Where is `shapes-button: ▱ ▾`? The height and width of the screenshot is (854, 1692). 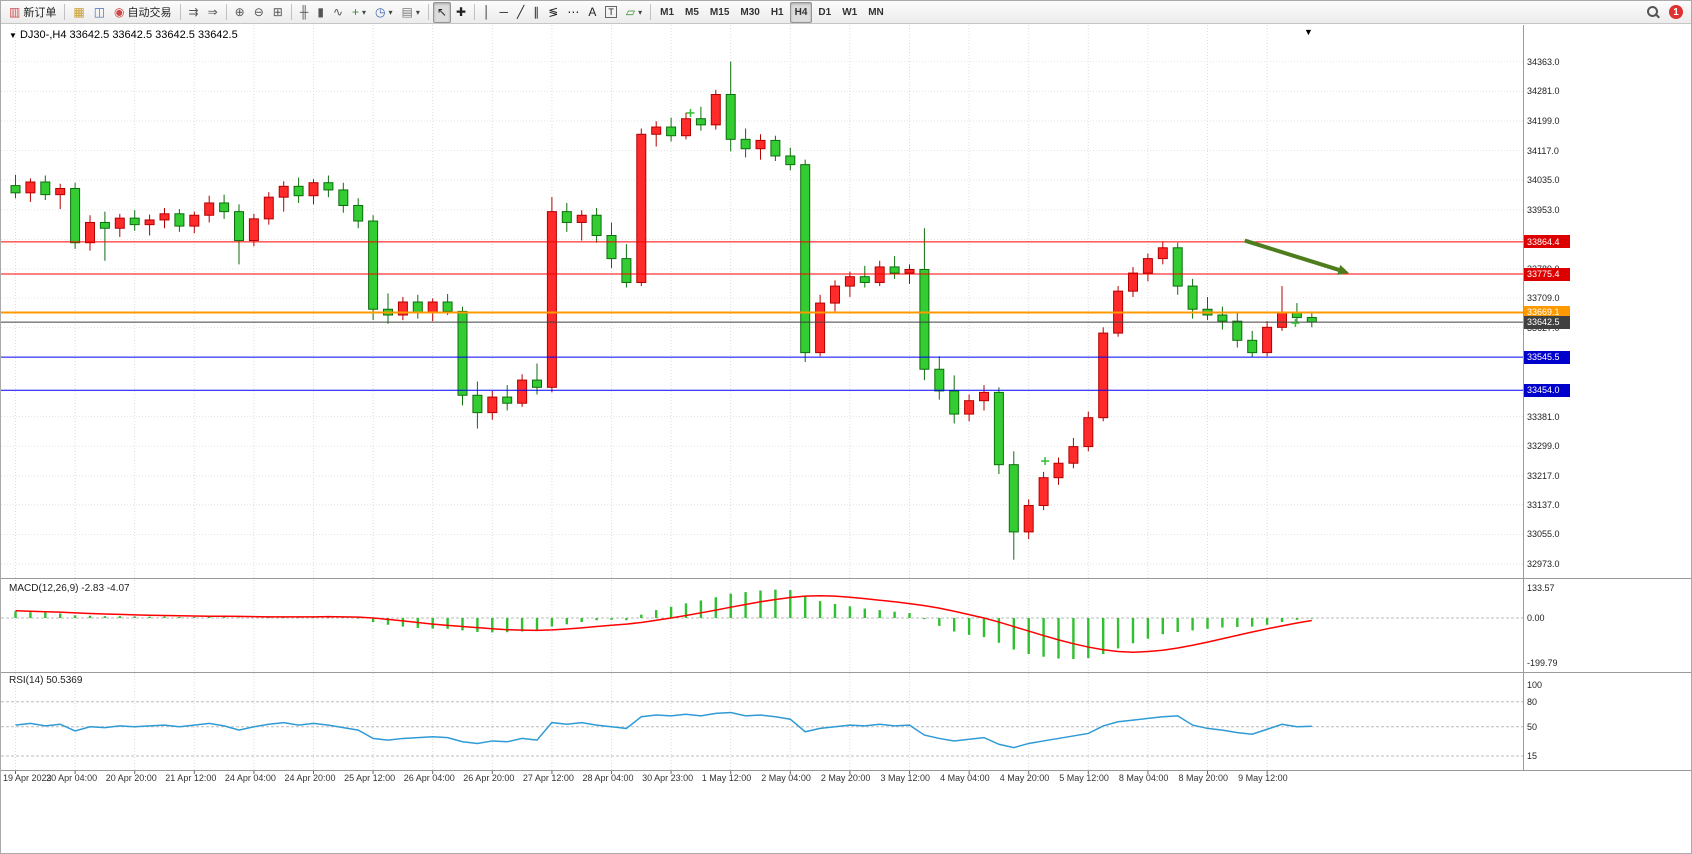
shapes-button: ▱ ▾ is located at coordinates (634, 12).